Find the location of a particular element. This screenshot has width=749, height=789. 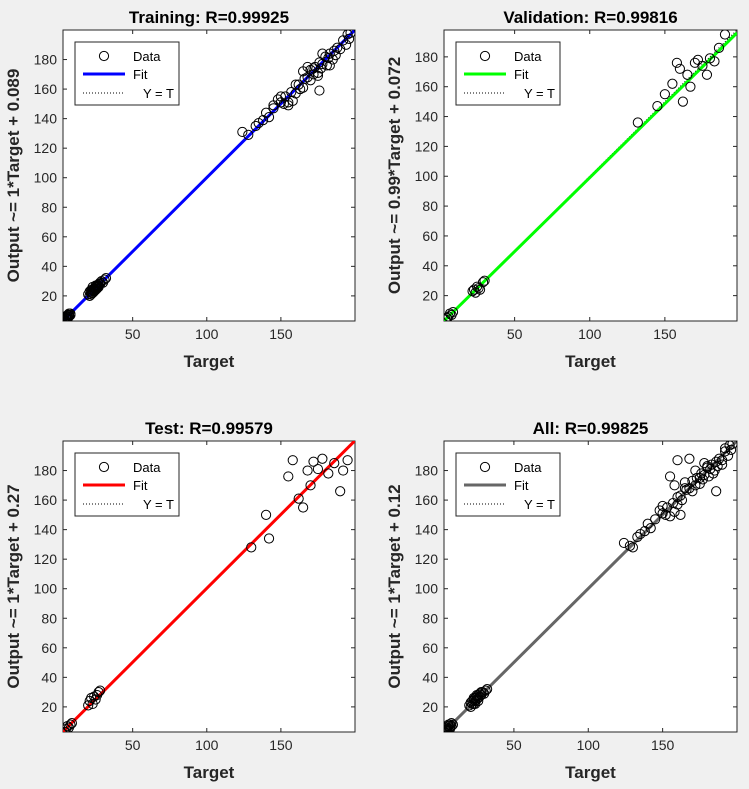

y-tick-label: 40 is located at coordinates (430, 677).